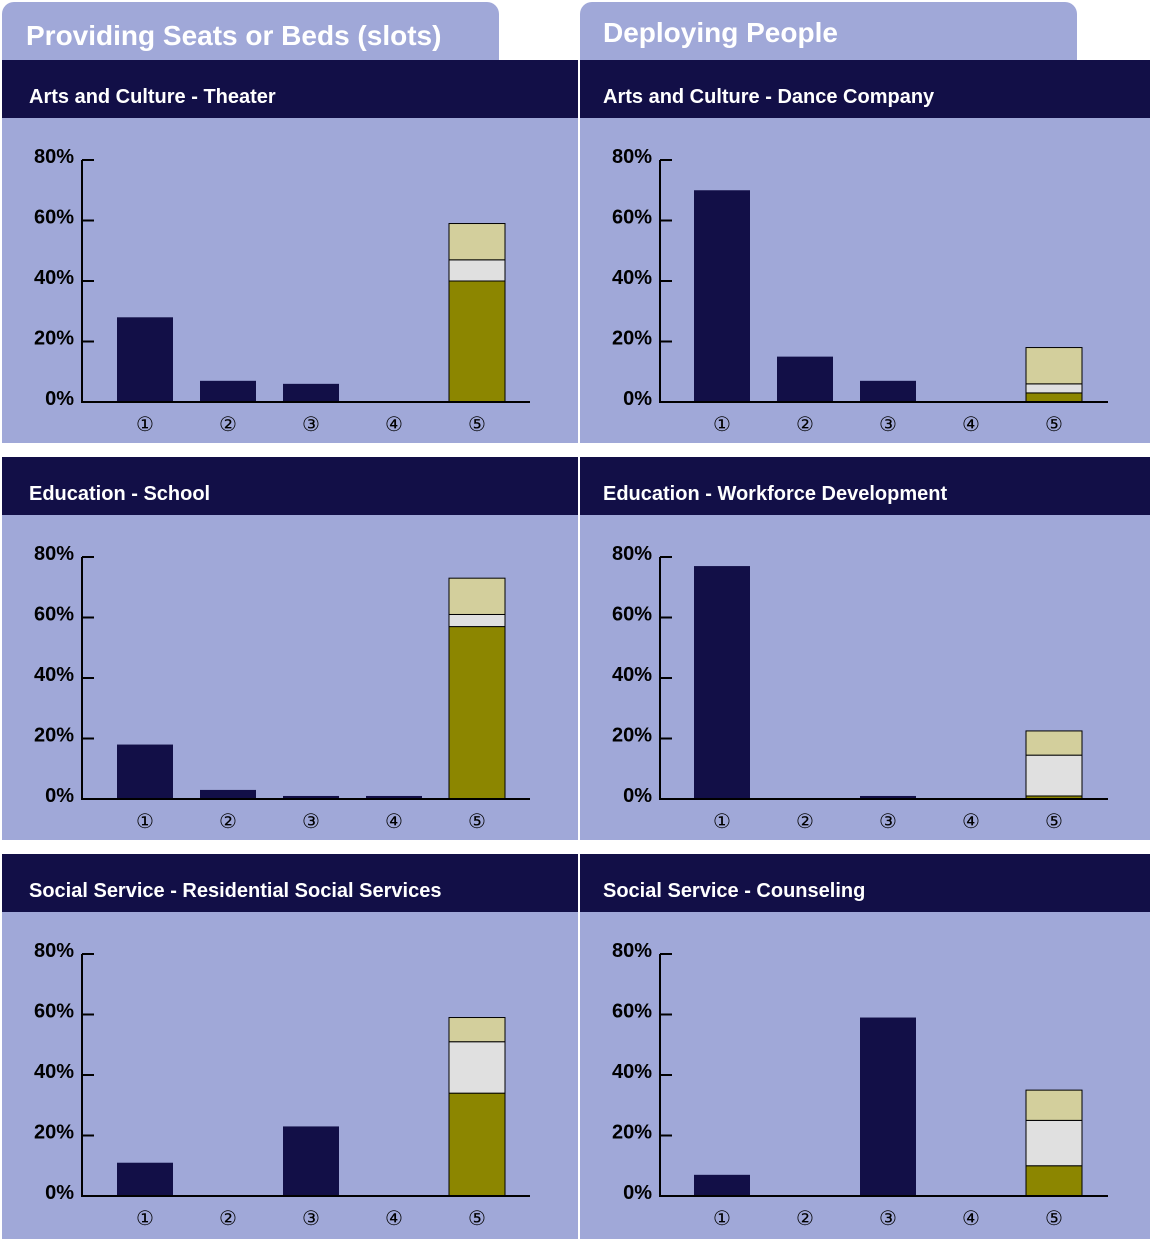  What do you see at coordinates (282, 688) in the screenshot?
I see `bar-chart-school: 0% 20% 40% 60% 80% ① ② ③ ④ ⑤` at bounding box center [282, 688].